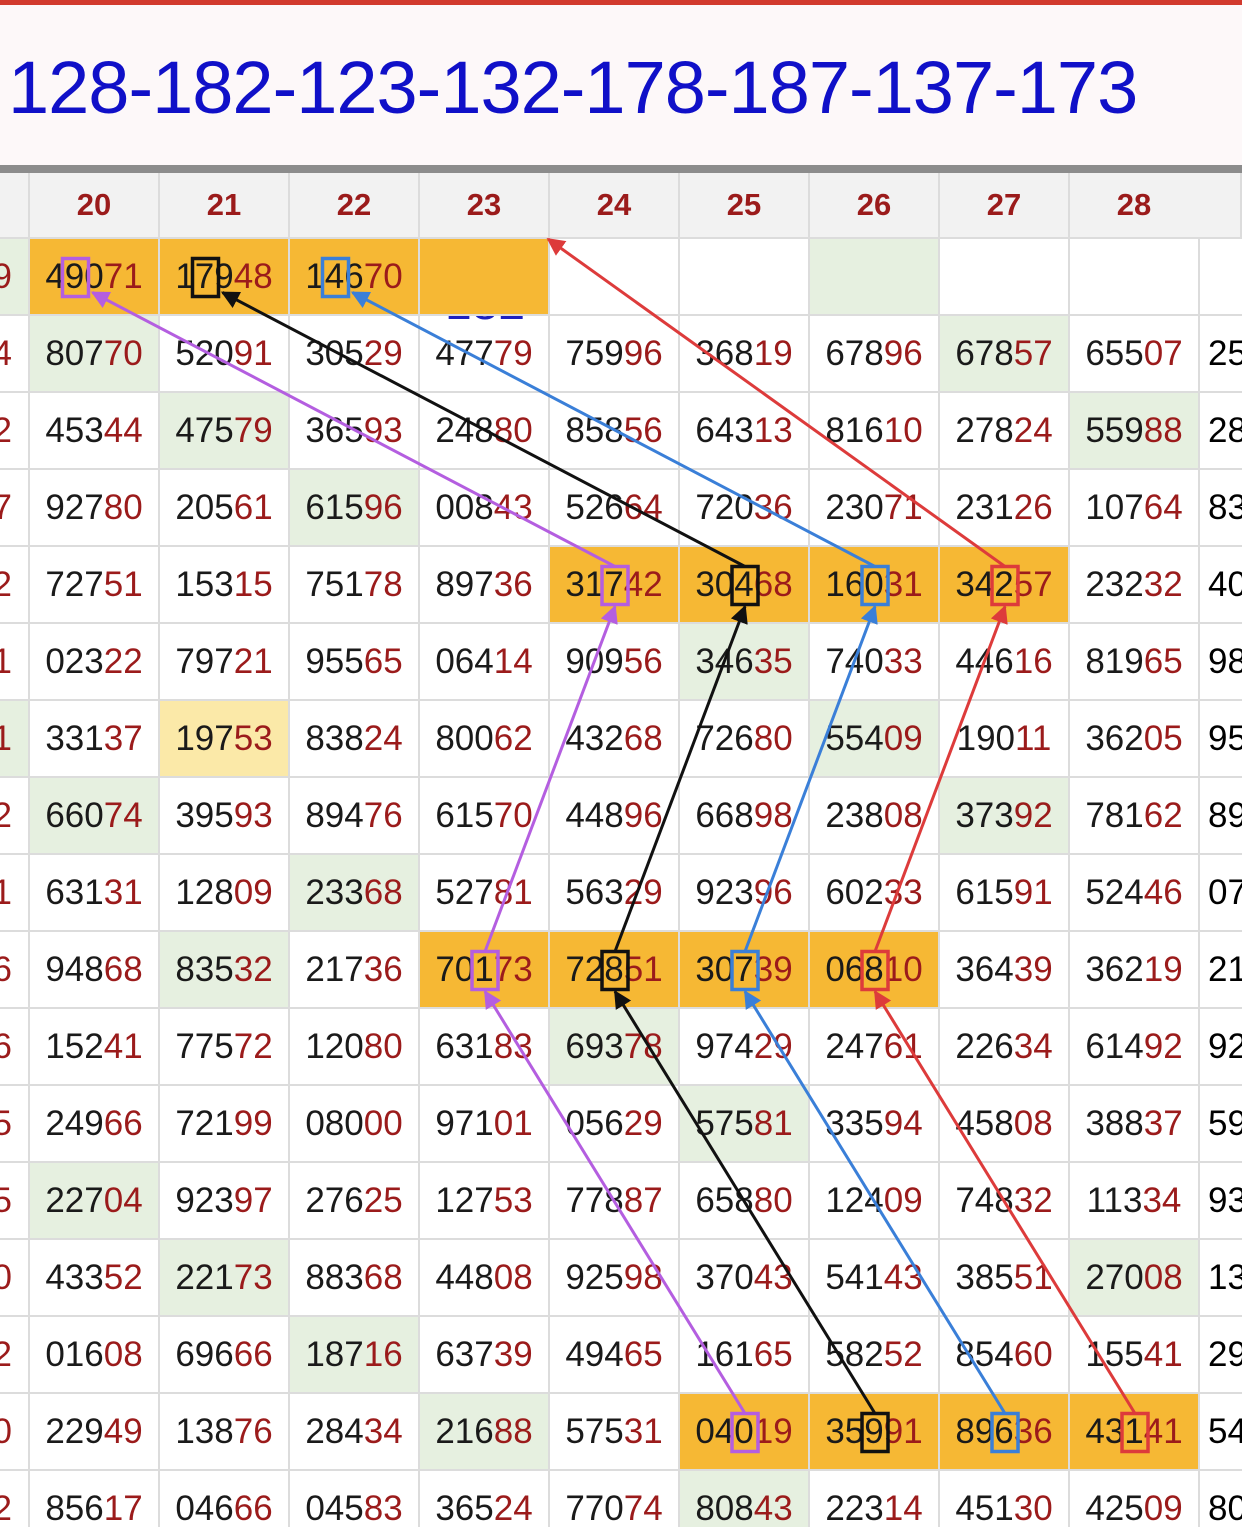  I want to click on number-cell: 748 32, so click(1005, 1201).